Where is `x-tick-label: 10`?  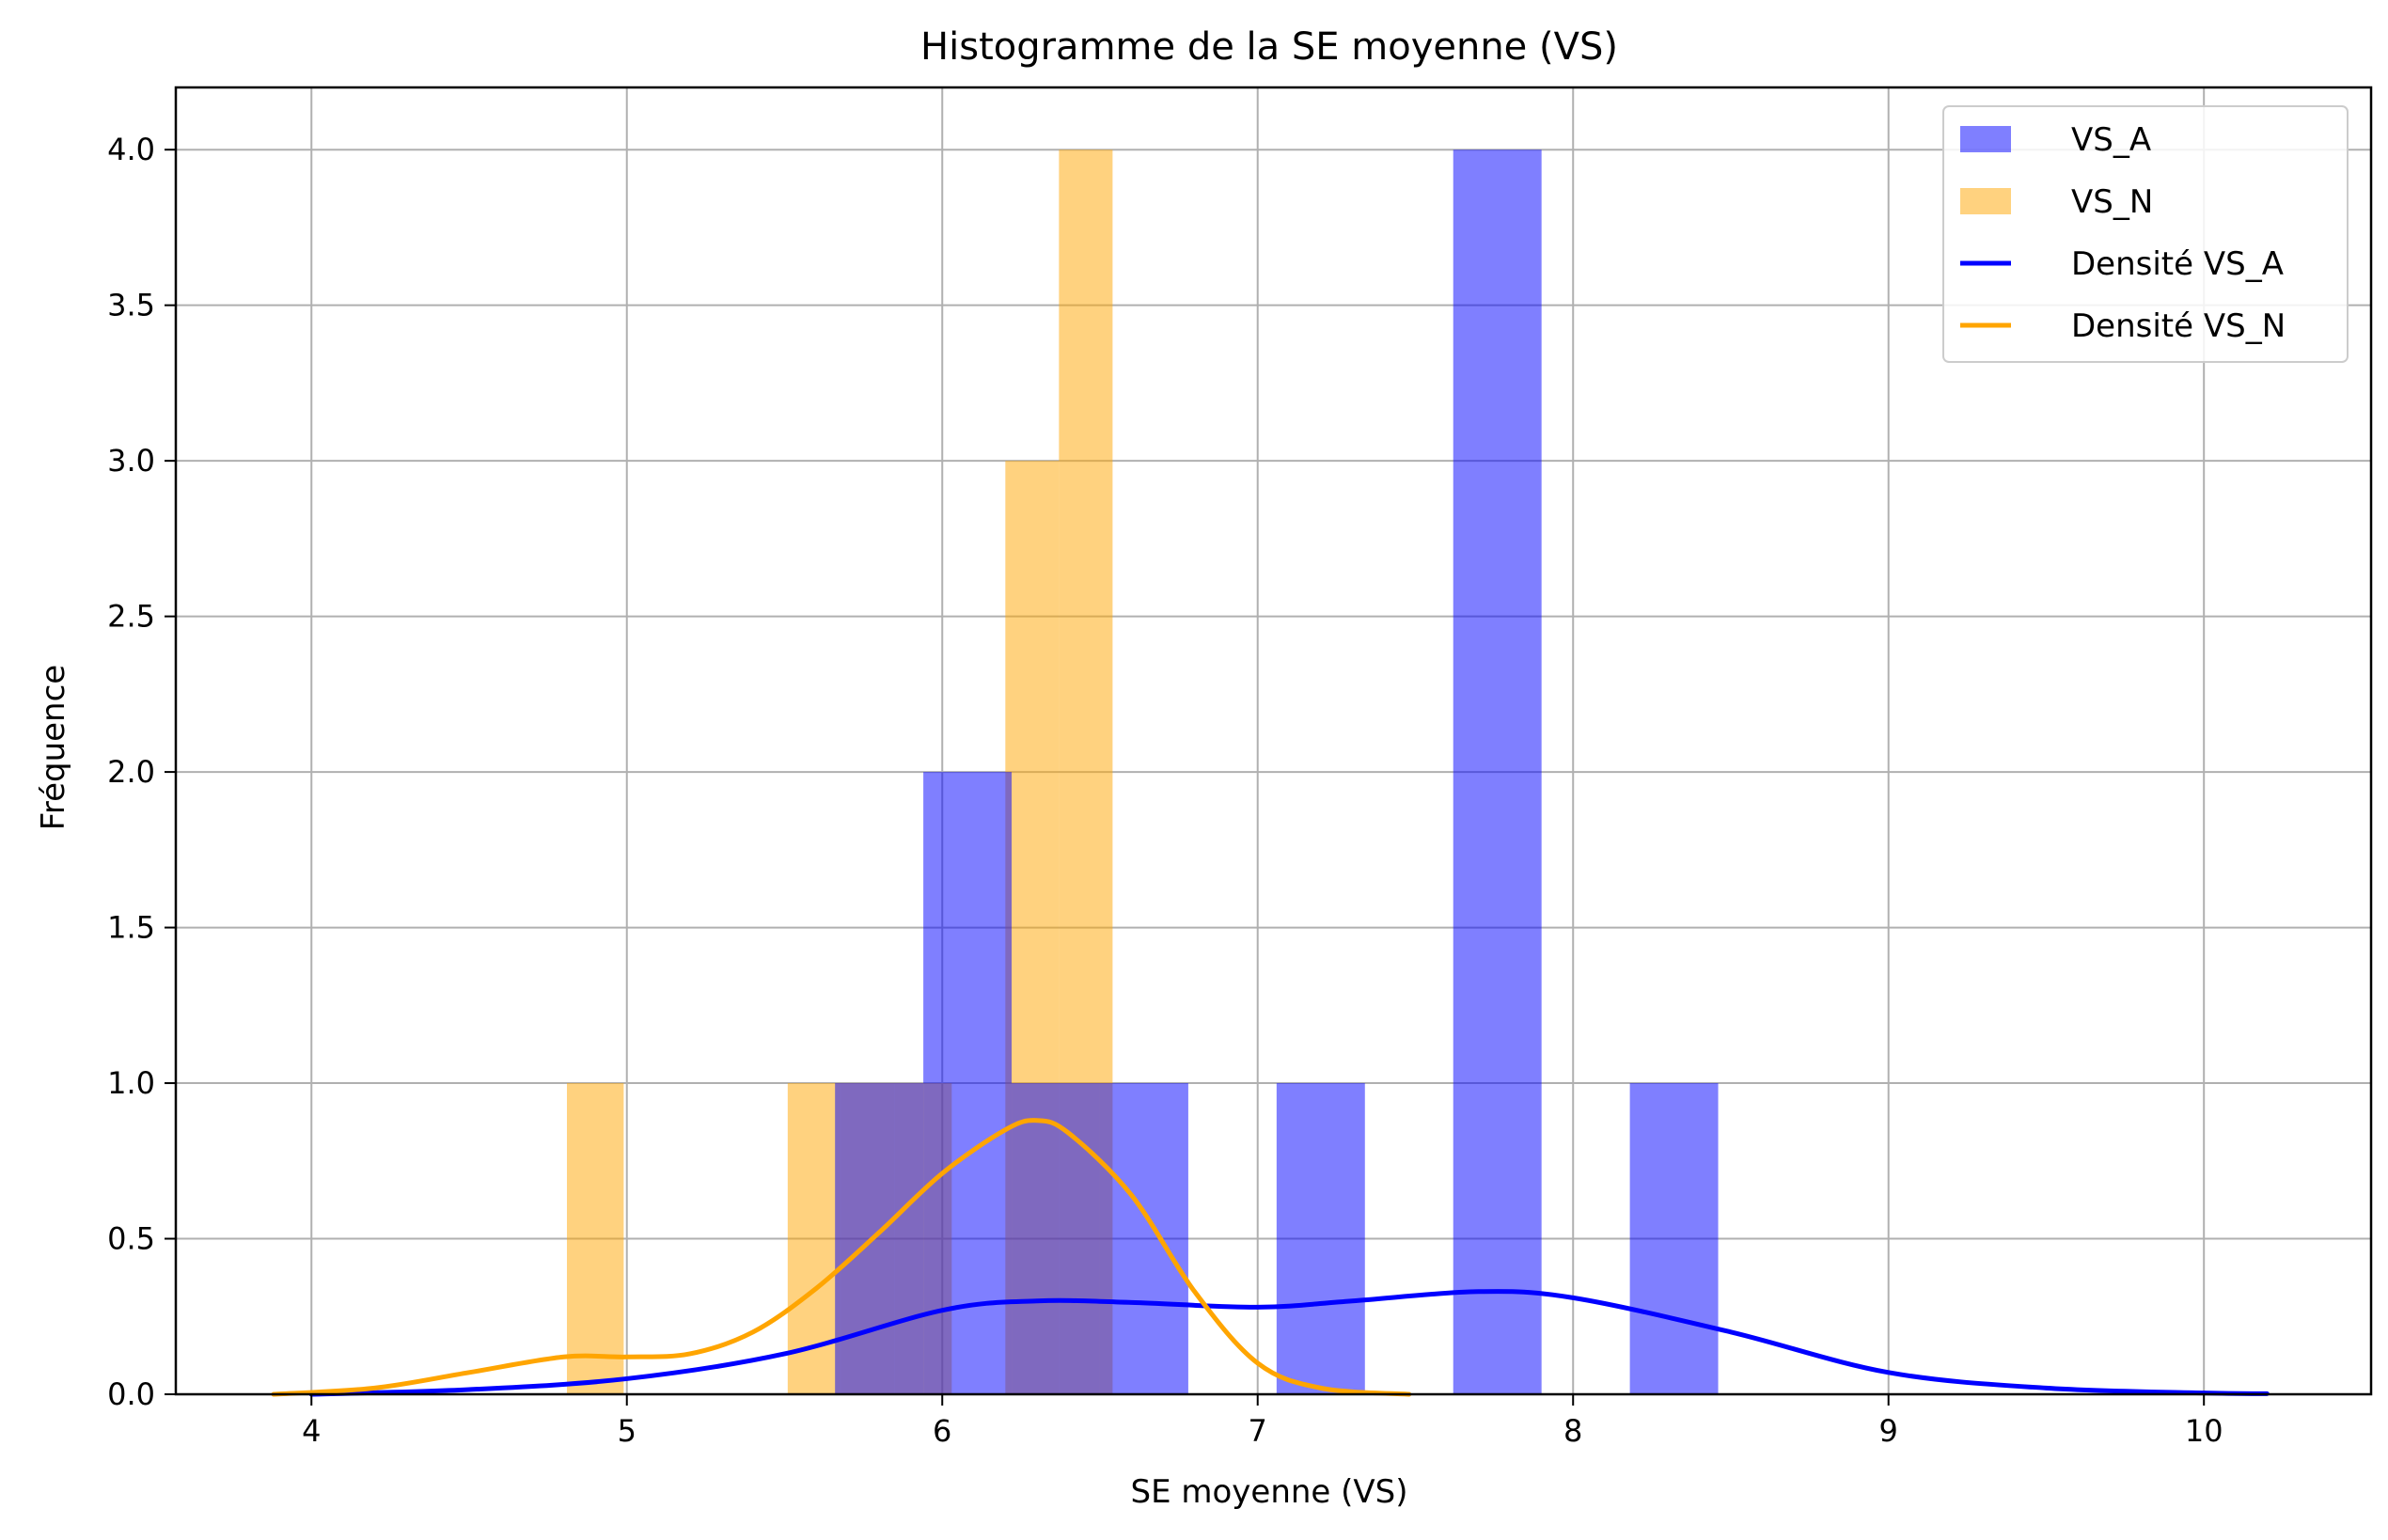
x-tick-label: 10 is located at coordinates (2204, 1431).